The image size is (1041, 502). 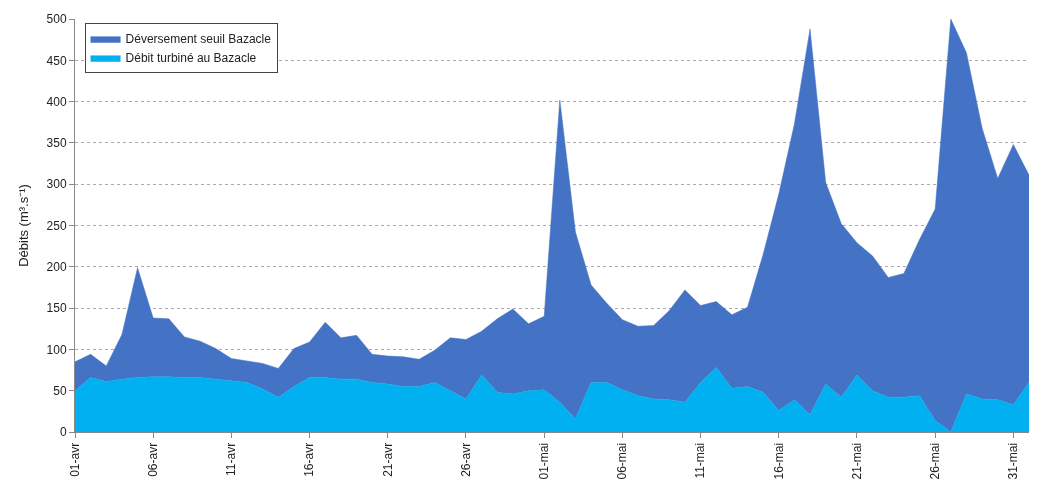 What do you see at coordinates (153, 459) in the screenshot?
I see `x-tick-label: 06-avr` at bounding box center [153, 459].